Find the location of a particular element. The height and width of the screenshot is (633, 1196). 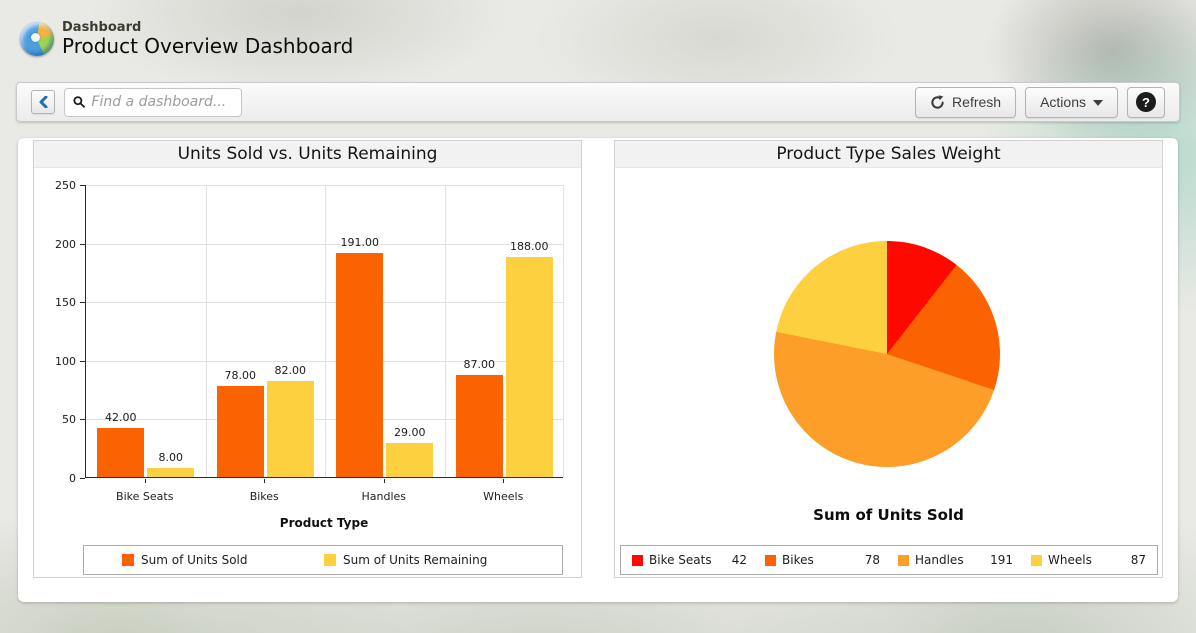

bar-bikes-sold is located at coordinates (240, 431).